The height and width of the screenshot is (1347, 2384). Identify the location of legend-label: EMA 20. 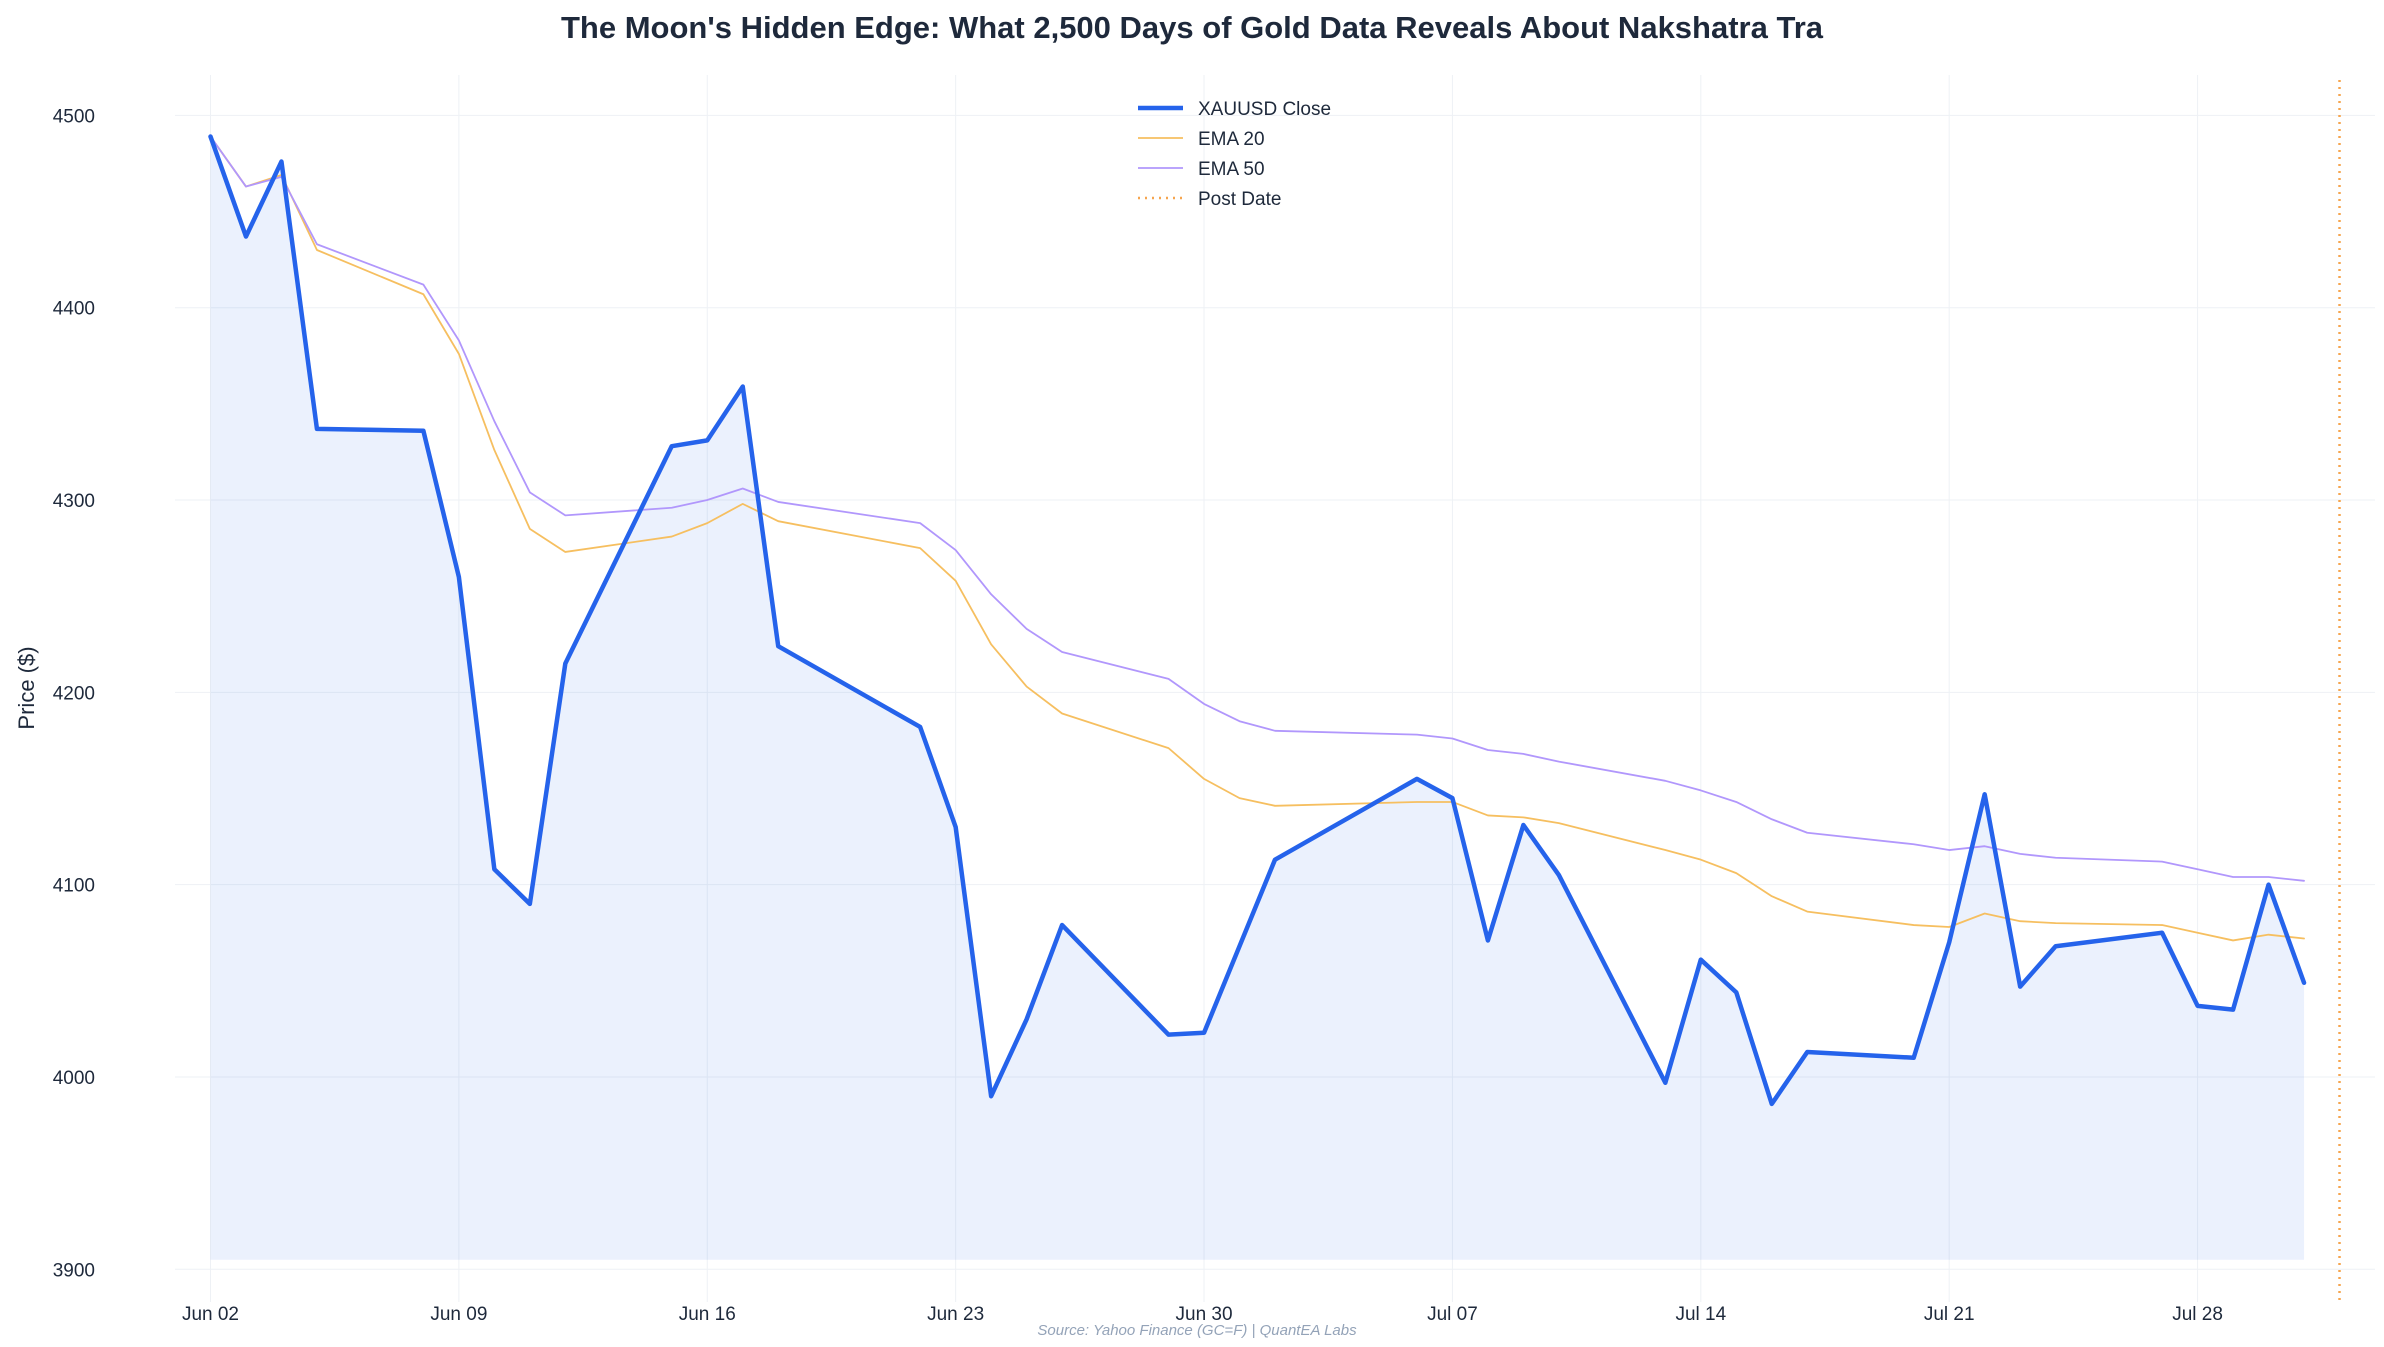
(1231, 139).